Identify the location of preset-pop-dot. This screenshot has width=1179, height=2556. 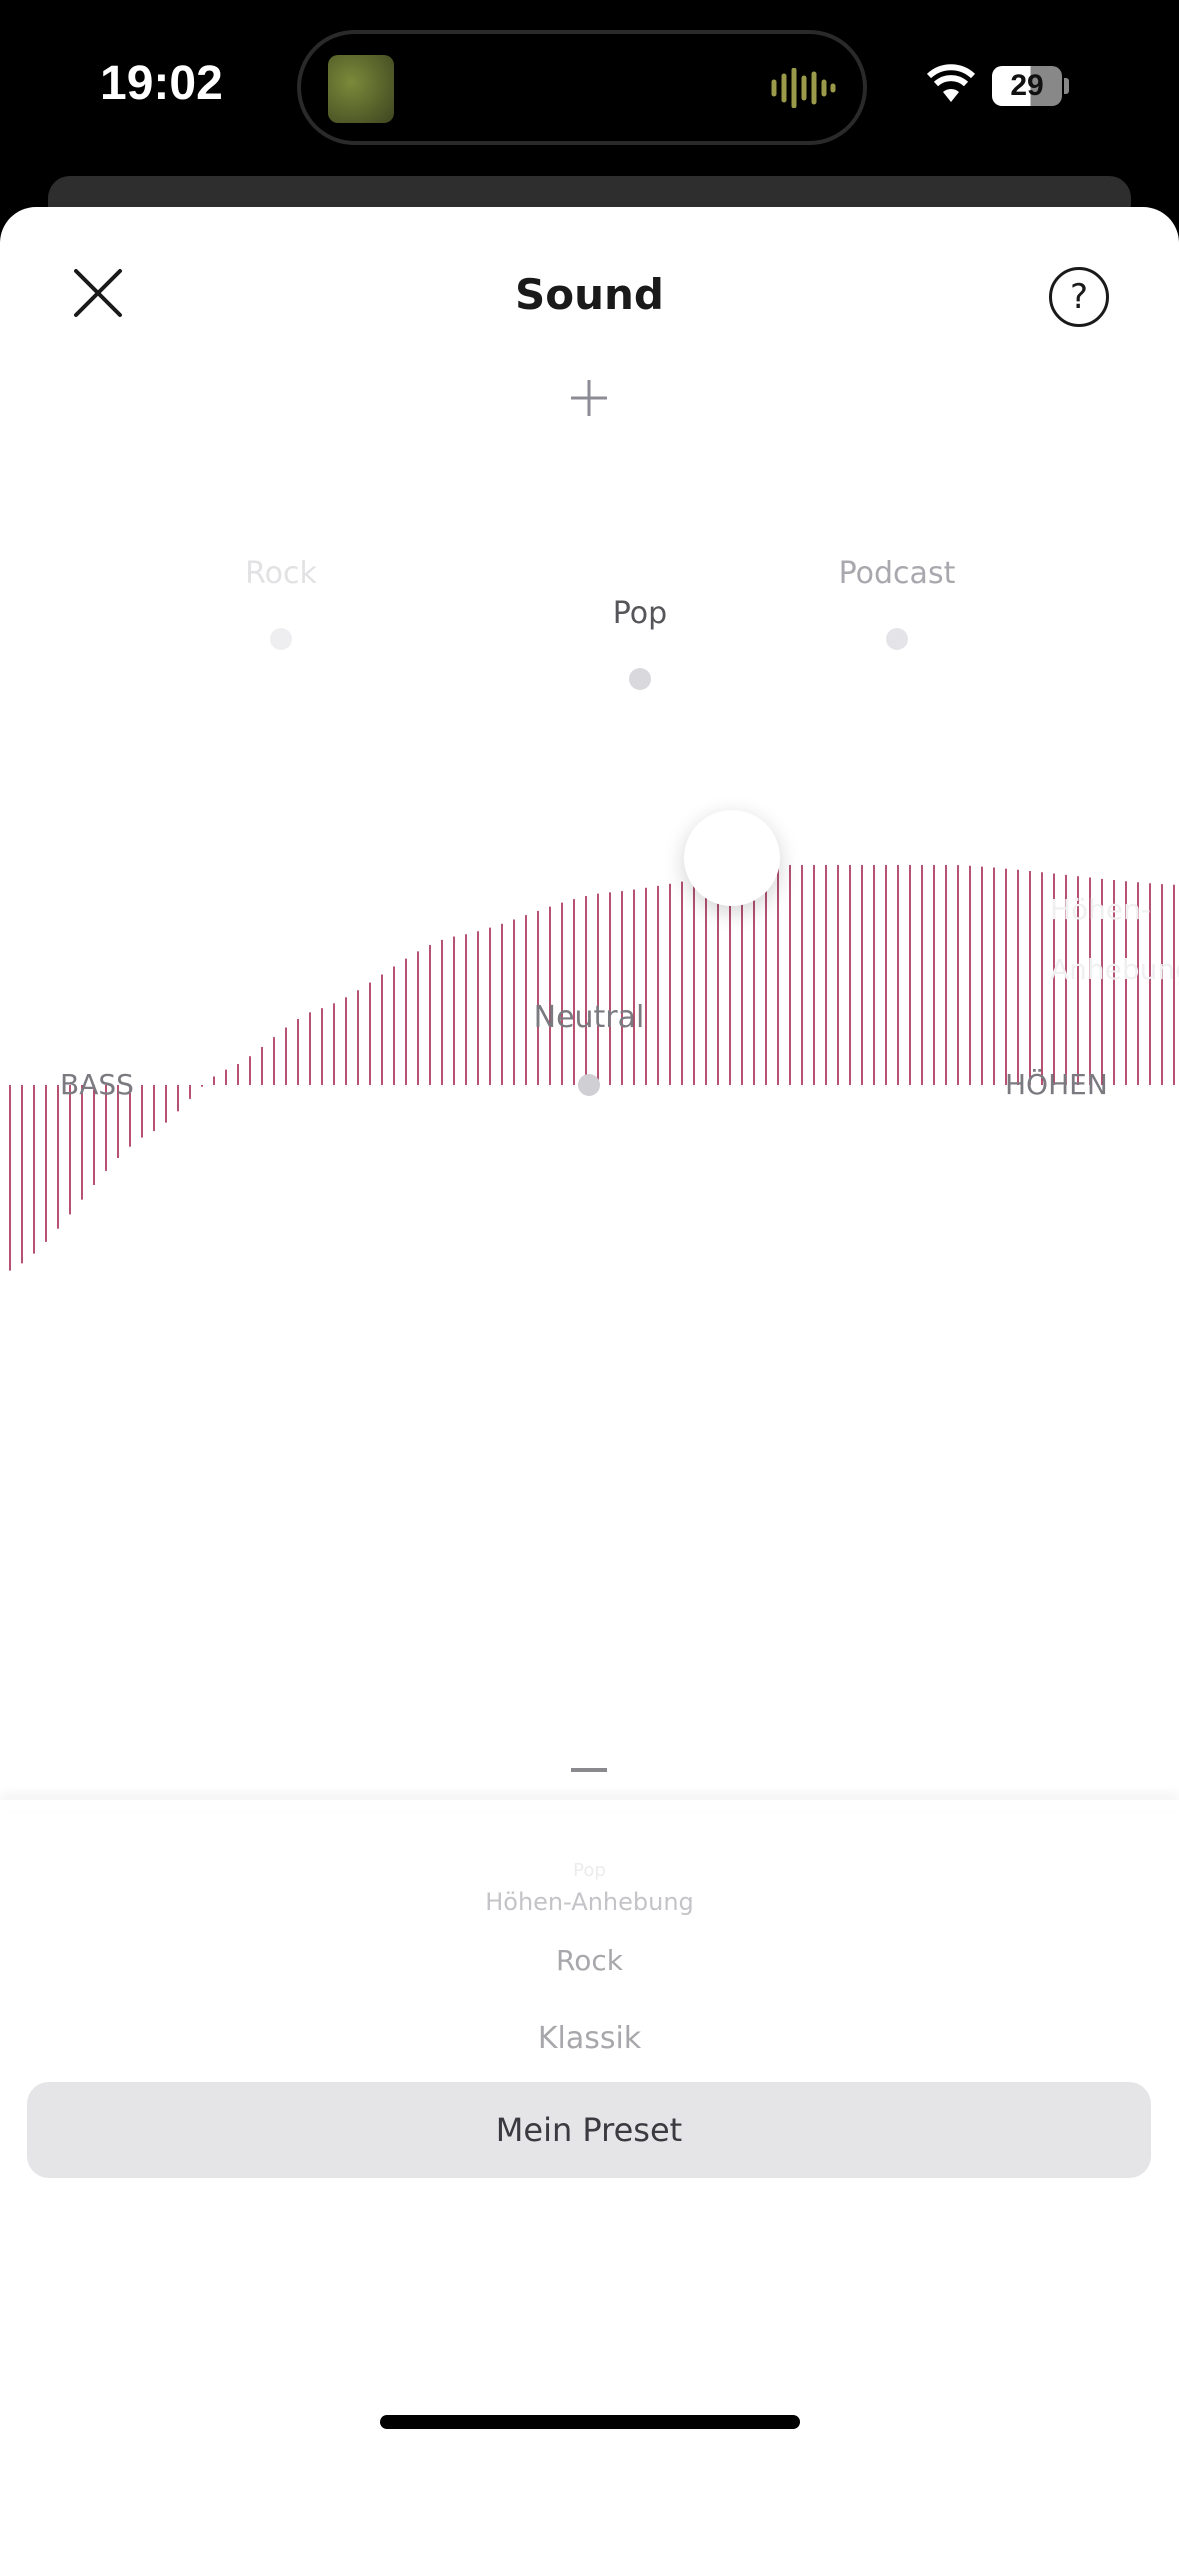
(640, 679).